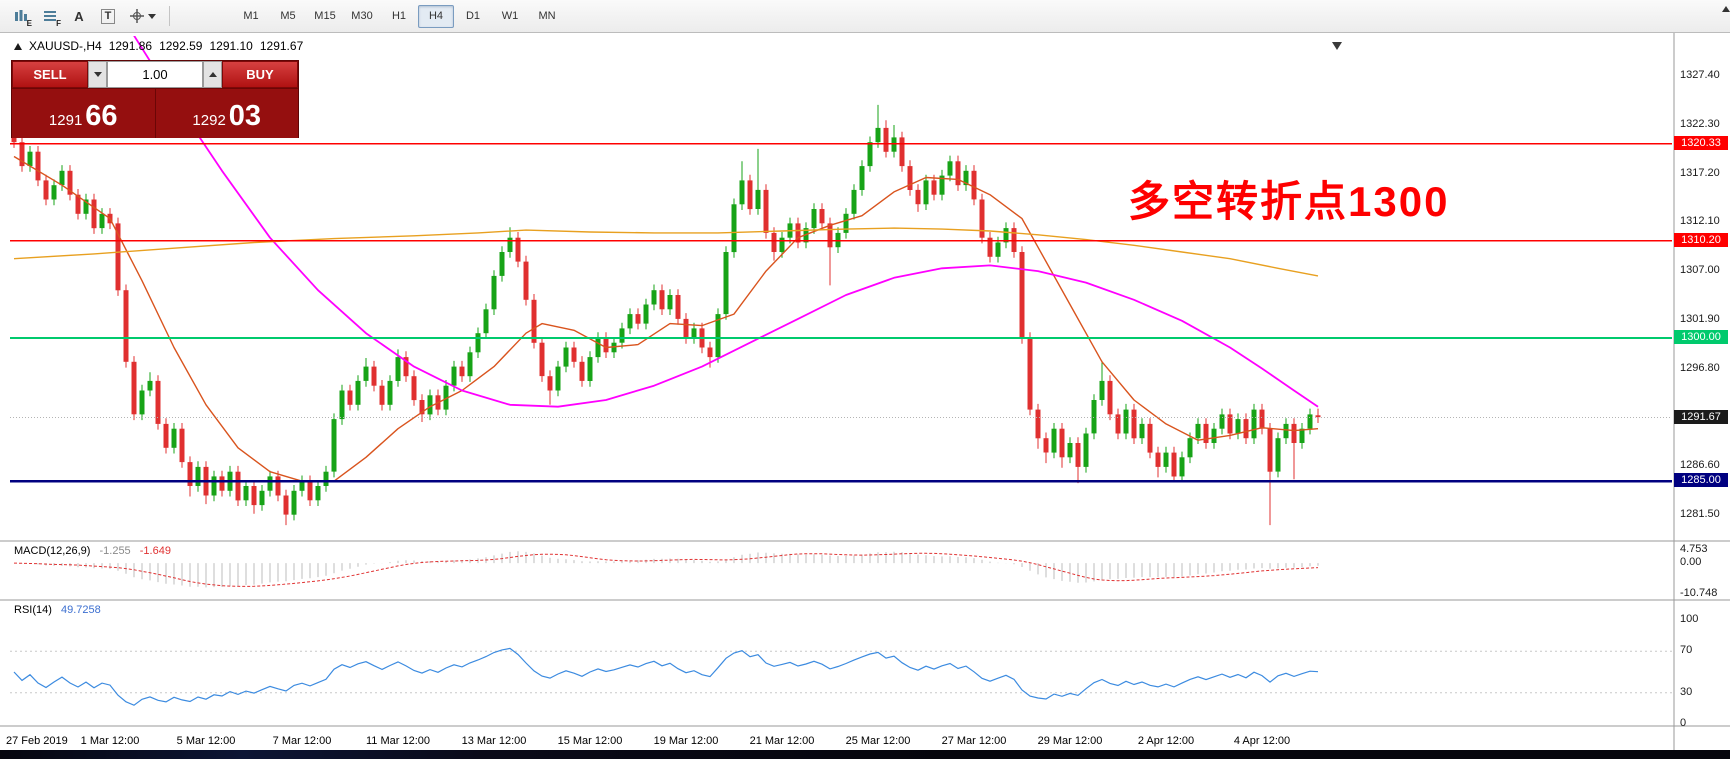  I want to click on timeframe-button-h4: H4, so click(436, 16).